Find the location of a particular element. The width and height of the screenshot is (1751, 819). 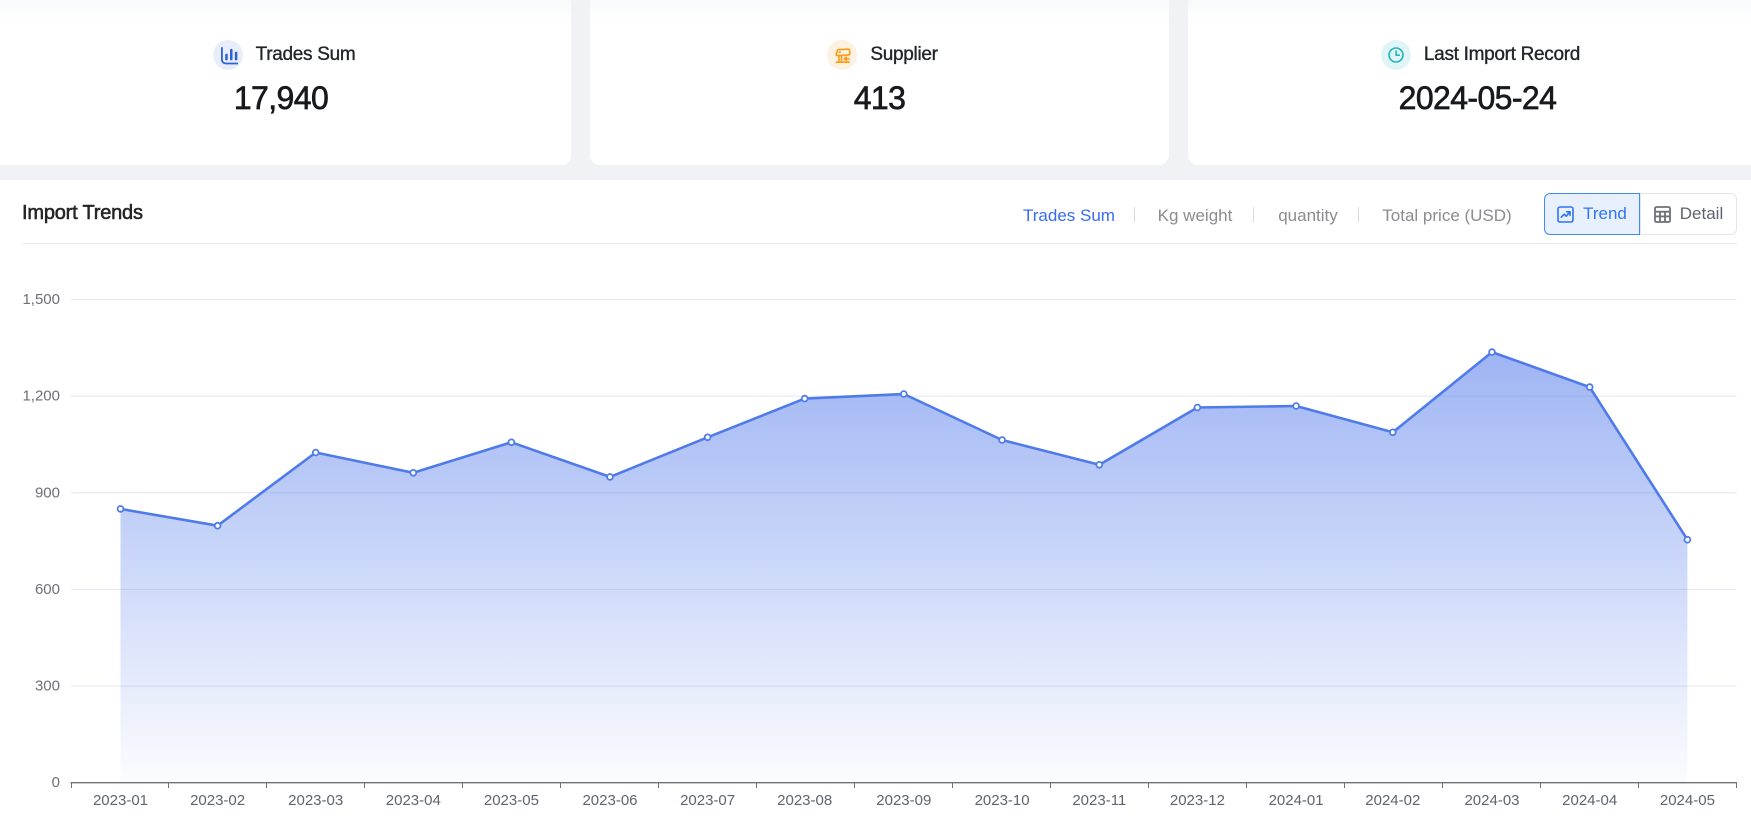

svg-text: 2024-03 is located at coordinates (1491, 800).